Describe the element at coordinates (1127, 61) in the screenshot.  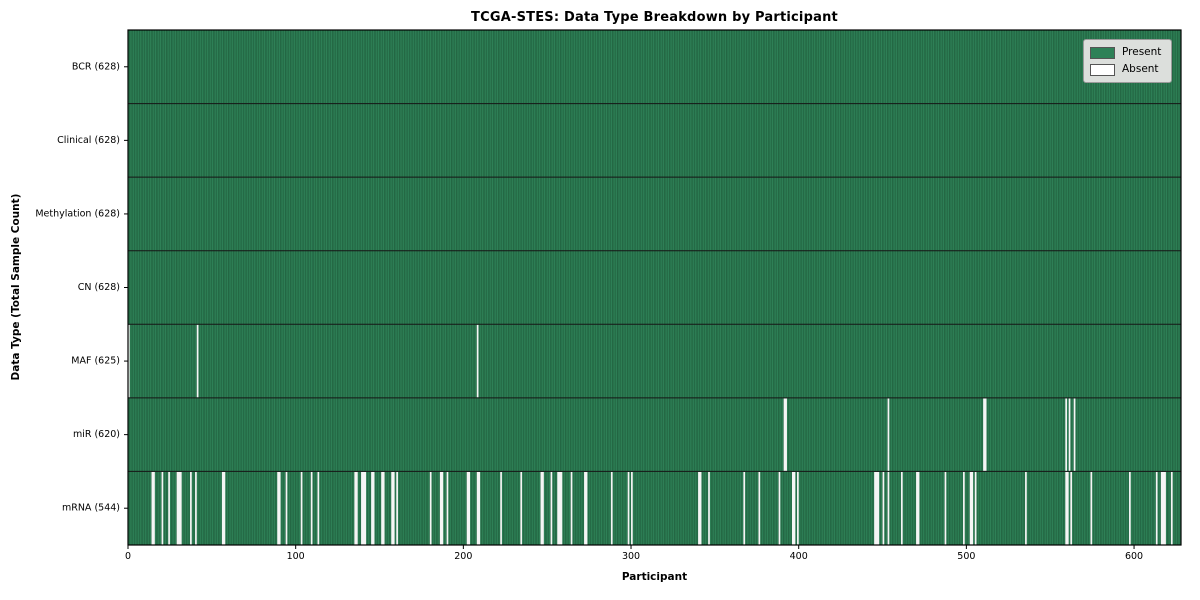
I see `legend: Present Absent` at that location.